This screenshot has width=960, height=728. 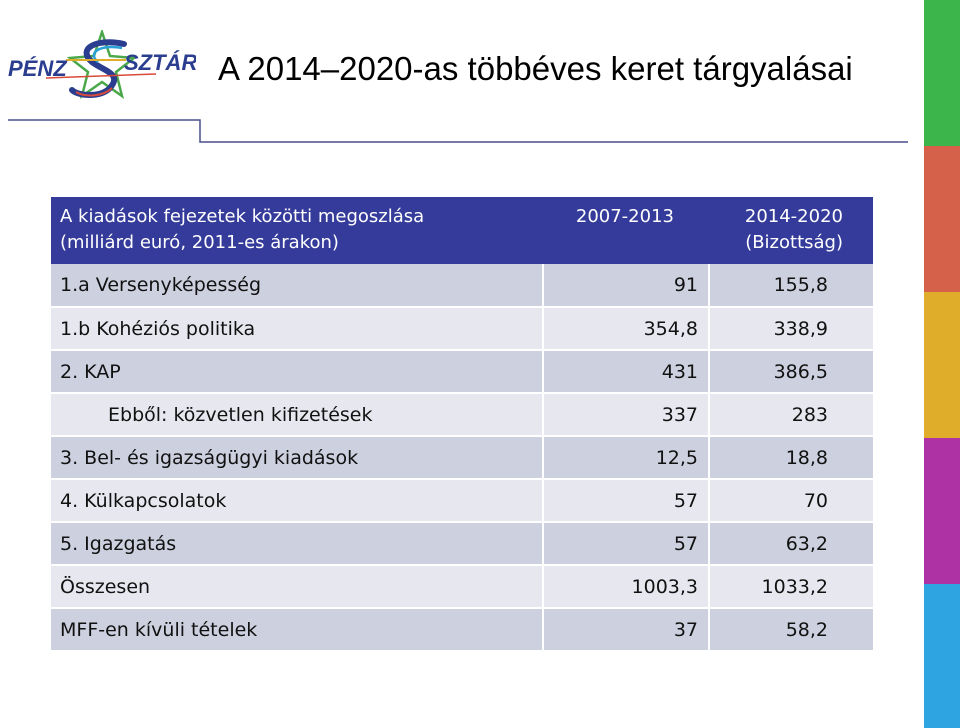 I want to click on table-row: Ebből: közvetlen kifizetések 337 283, so click(x=462, y=415).